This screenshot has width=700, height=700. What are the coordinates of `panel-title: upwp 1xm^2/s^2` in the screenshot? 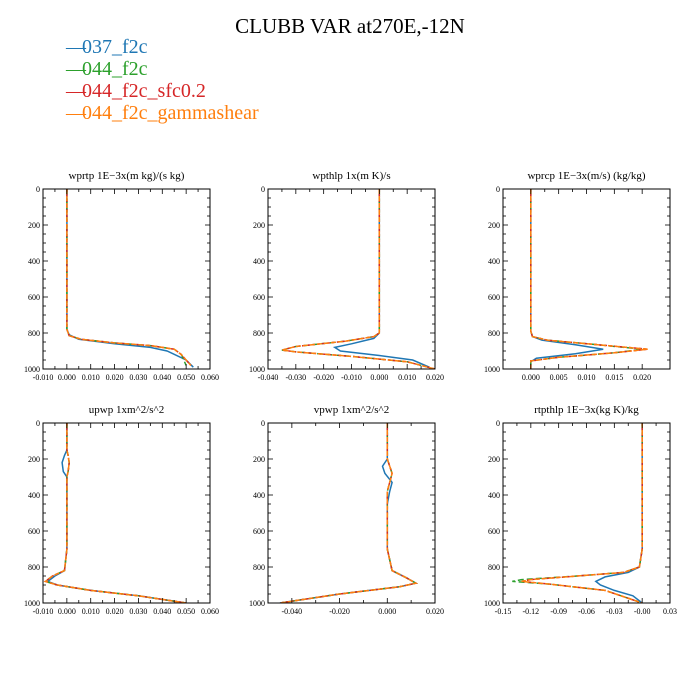 It's located at (126, 410).